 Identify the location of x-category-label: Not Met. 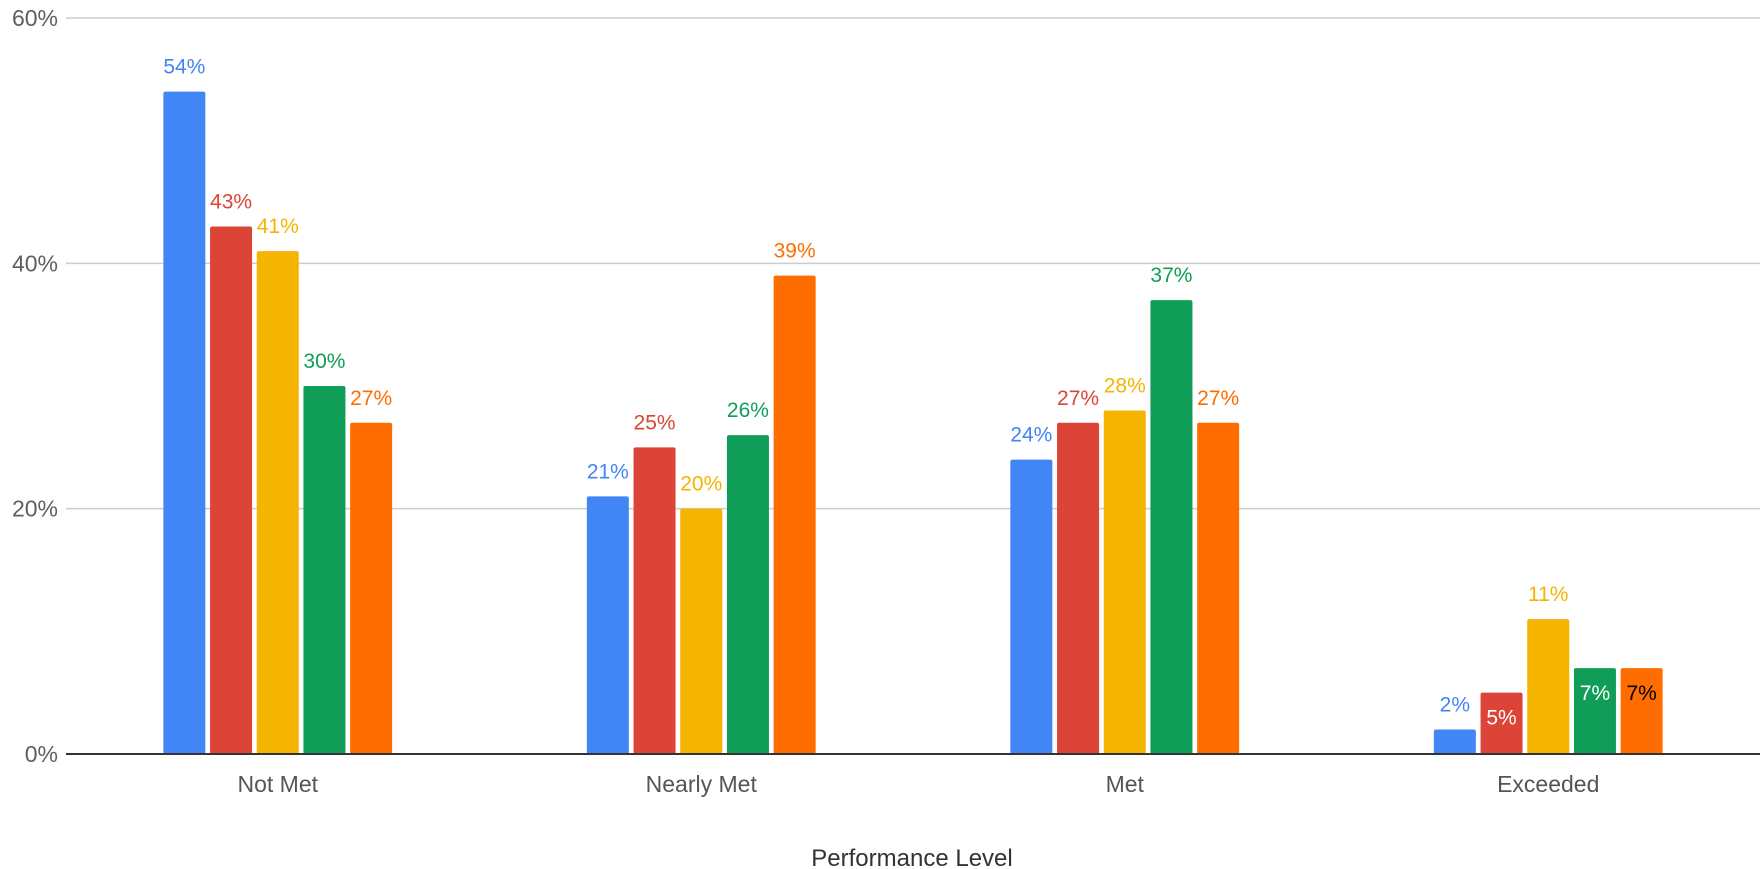
(277, 784).